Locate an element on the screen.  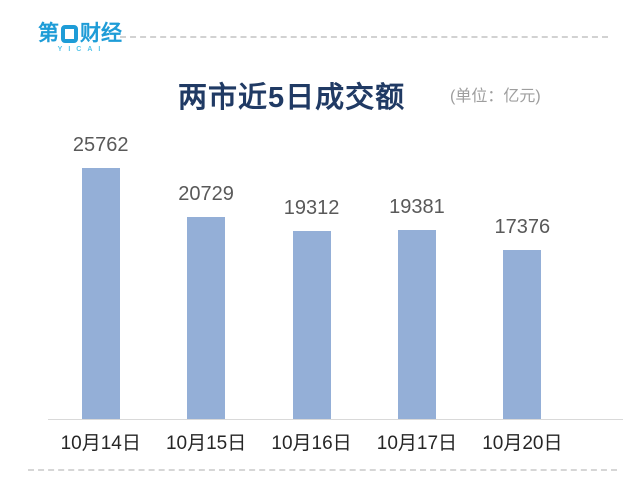
x-axis-tick-label: 10月17日 is located at coordinates (417, 443).